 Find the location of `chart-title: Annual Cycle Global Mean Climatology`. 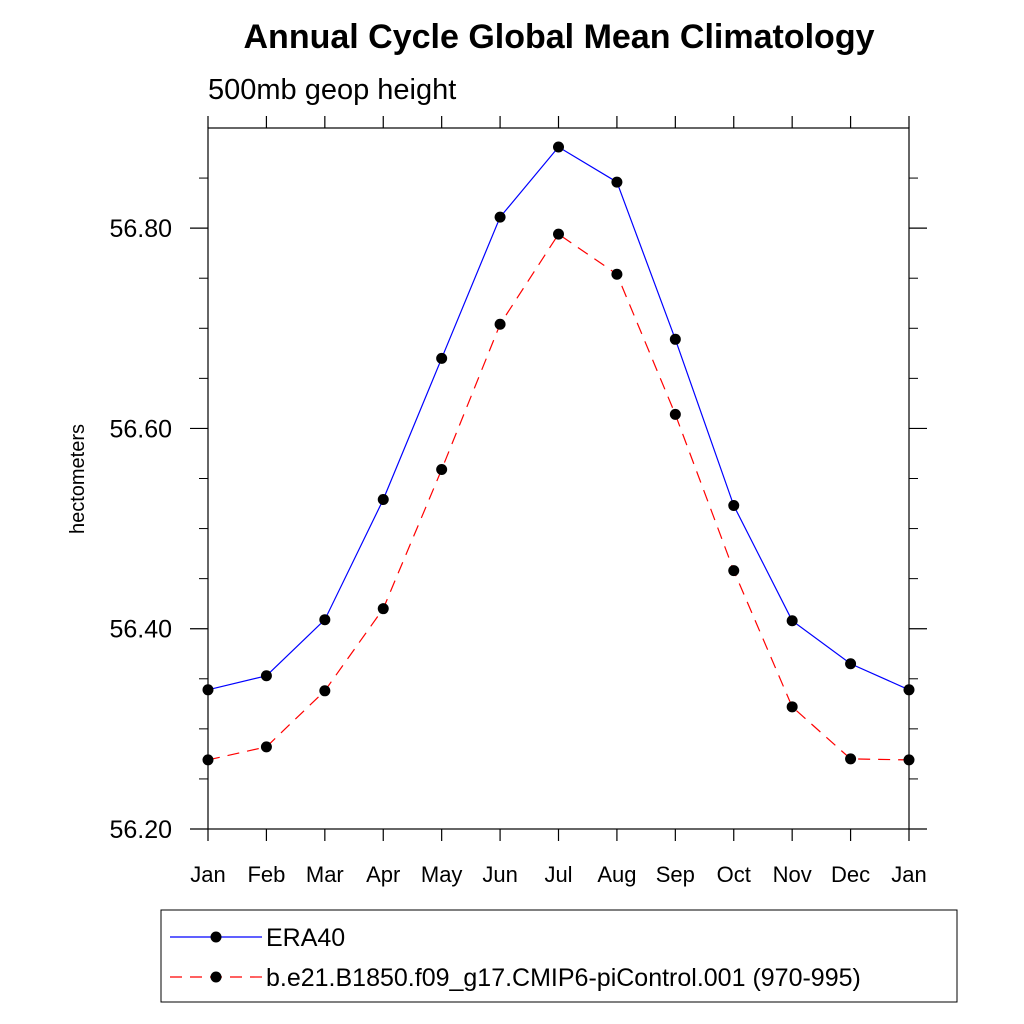

chart-title: Annual Cycle Global Mean Climatology is located at coordinates (559, 37).